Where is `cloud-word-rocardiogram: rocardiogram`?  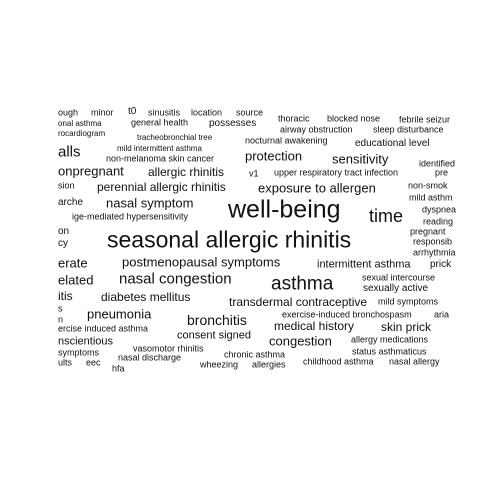 cloud-word-rocardiogram: rocardiogram is located at coordinates (82, 133).